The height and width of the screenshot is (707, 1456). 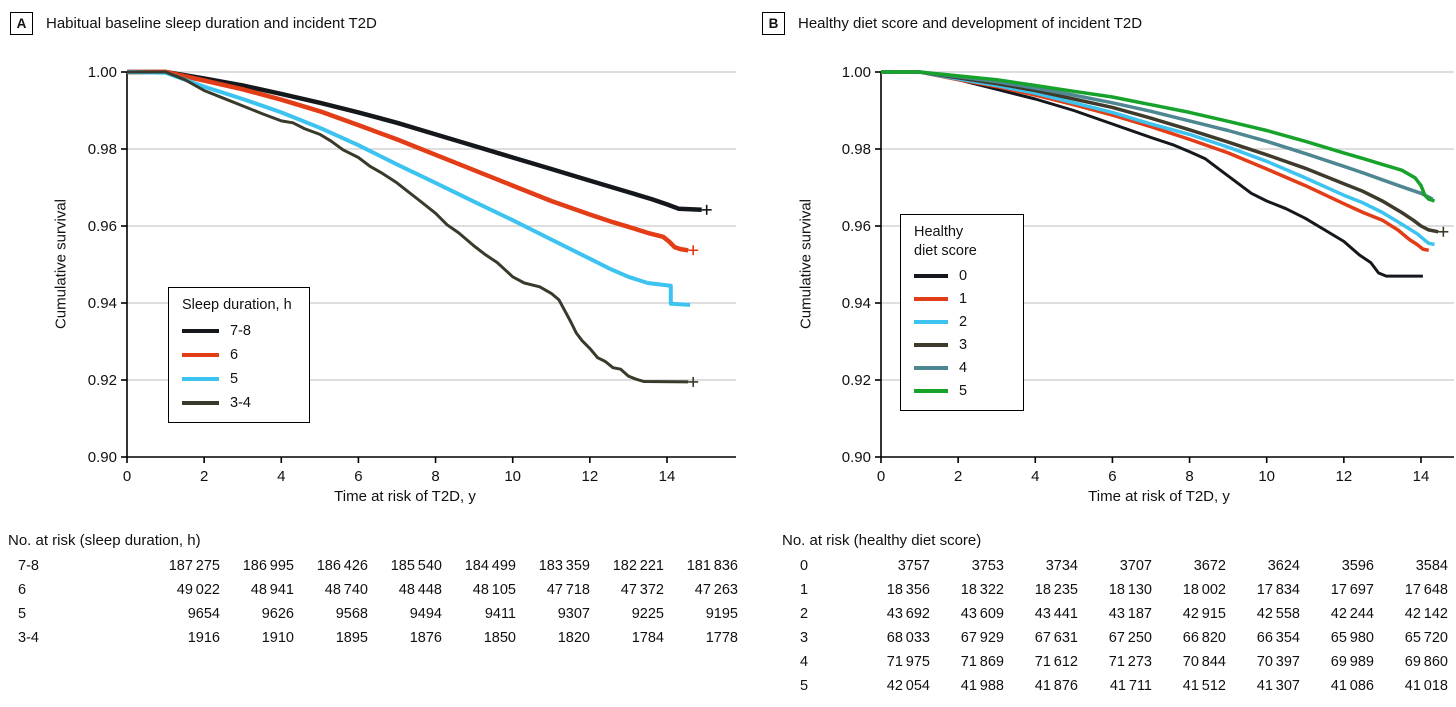 What do you see at coordinates (1426, 638) in the screenshot?
I see `risk-count-cell: 65 720` at bounding box center [1426, 638].